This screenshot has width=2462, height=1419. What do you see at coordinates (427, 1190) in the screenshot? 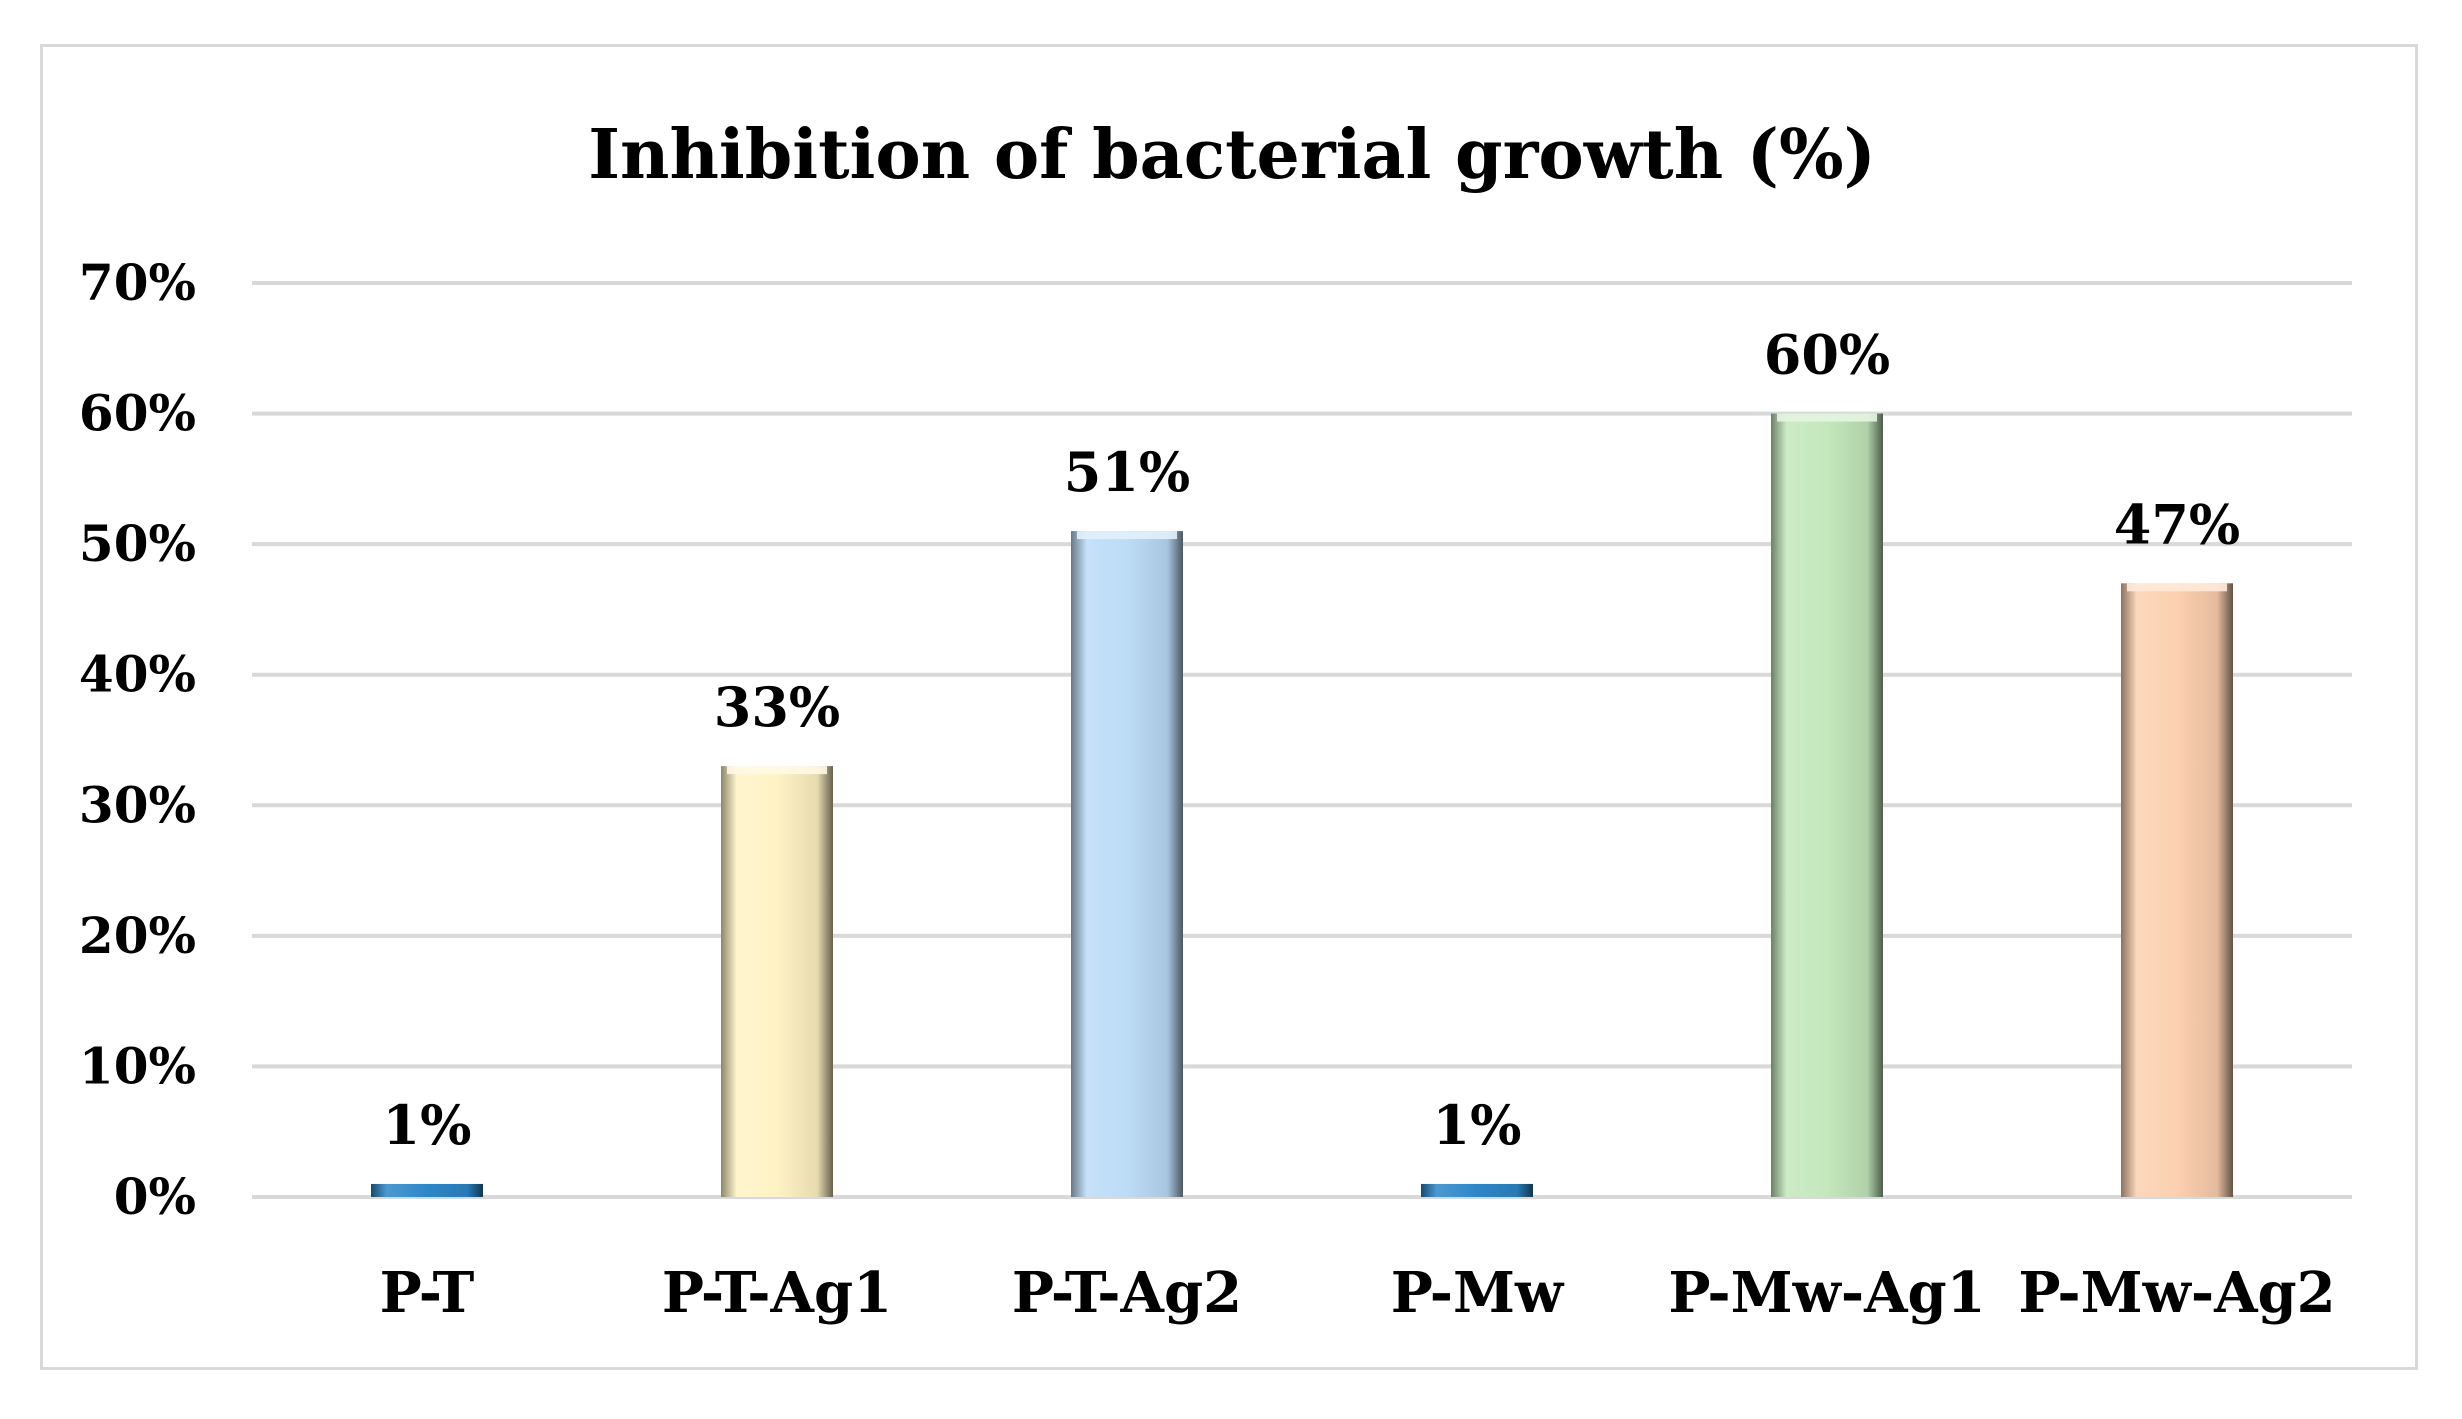
I see `bar-p-t` at bounding box center [427, 1190].